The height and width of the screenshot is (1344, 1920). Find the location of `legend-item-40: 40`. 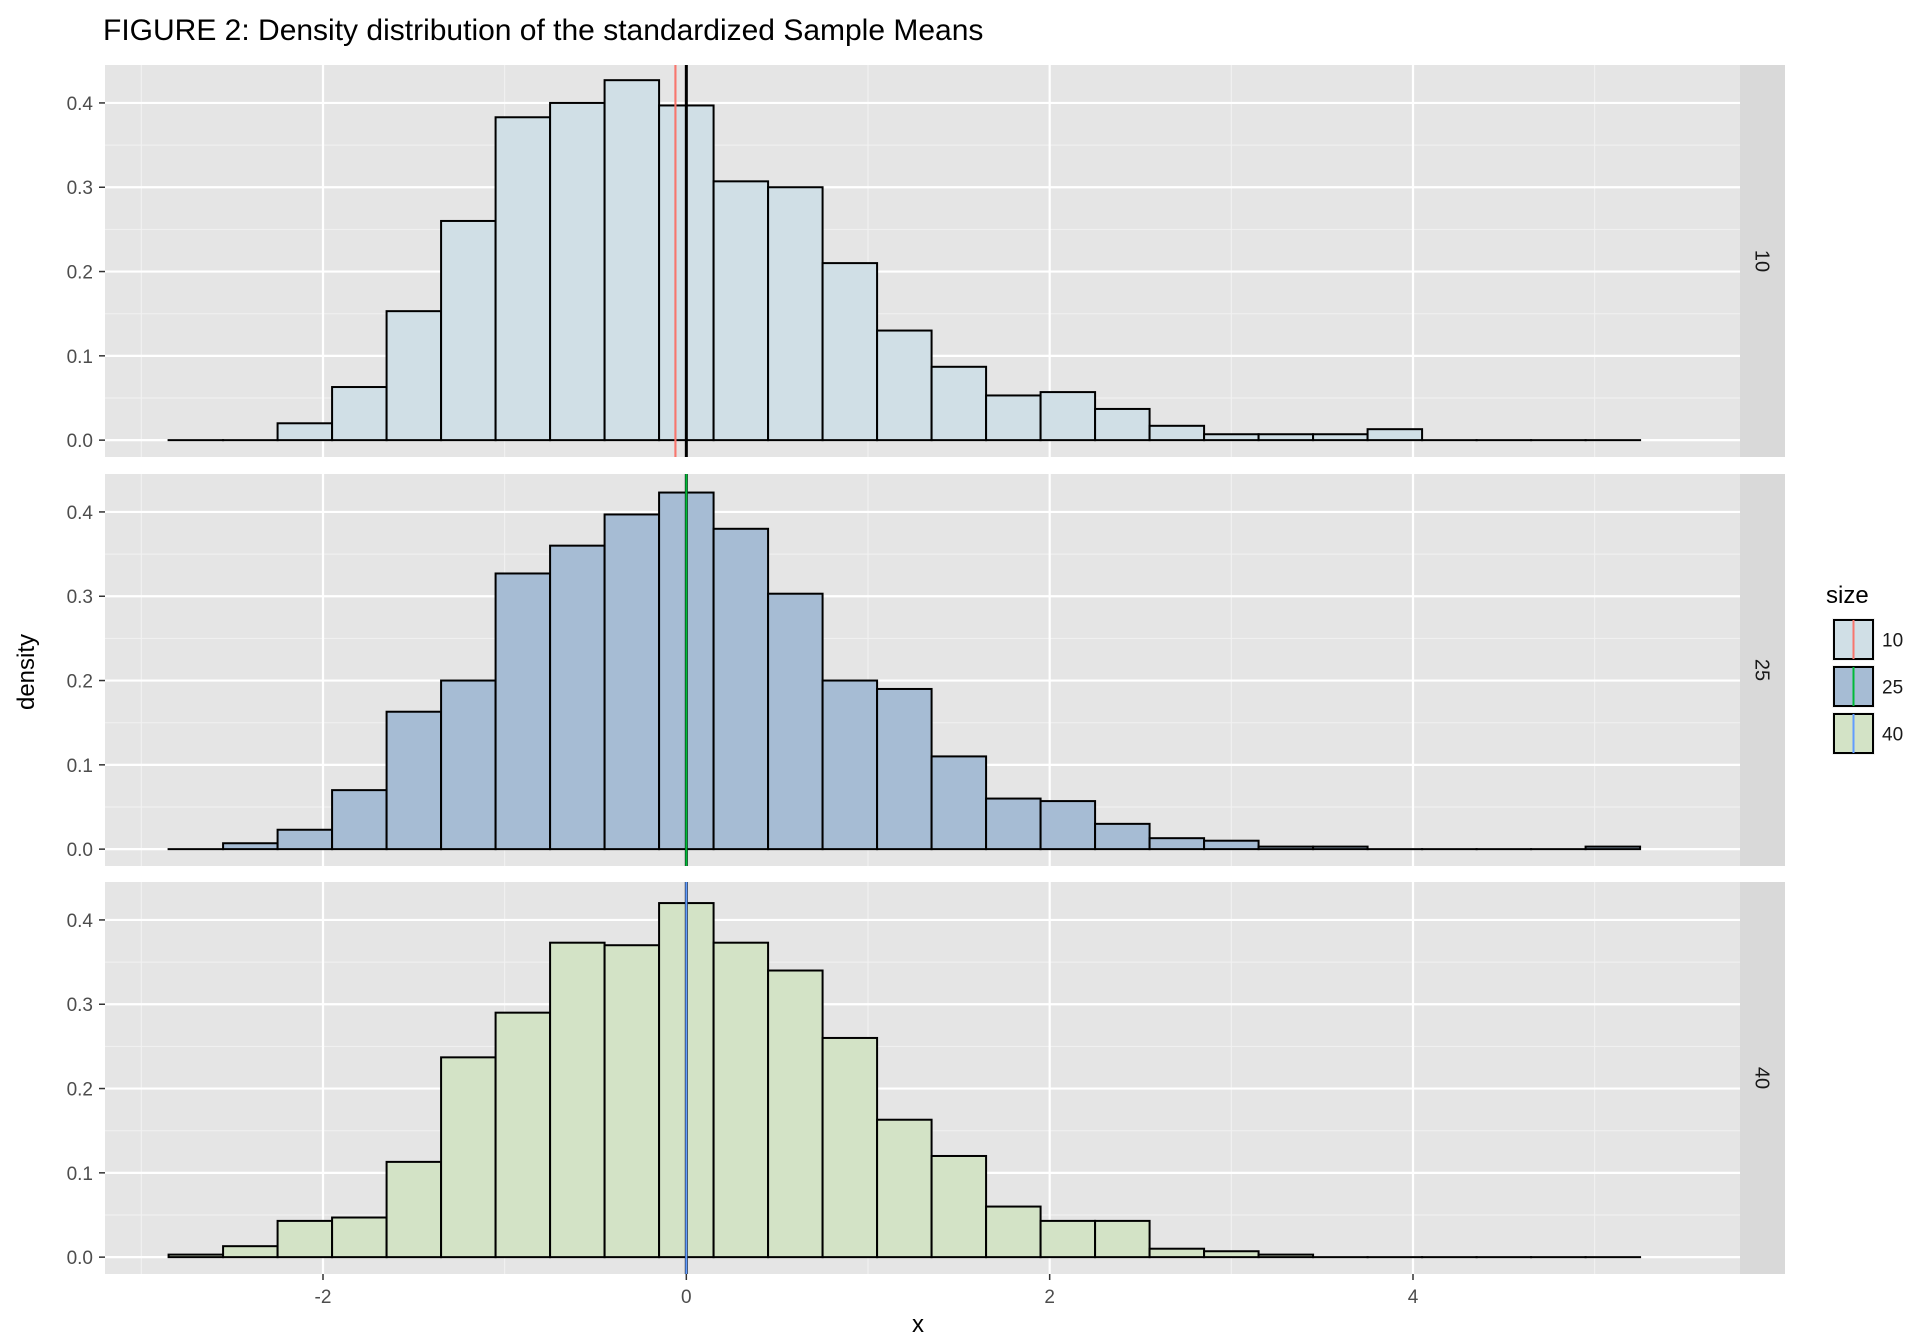

legend-item-40: 40 is located at coordinates (1867, 733).